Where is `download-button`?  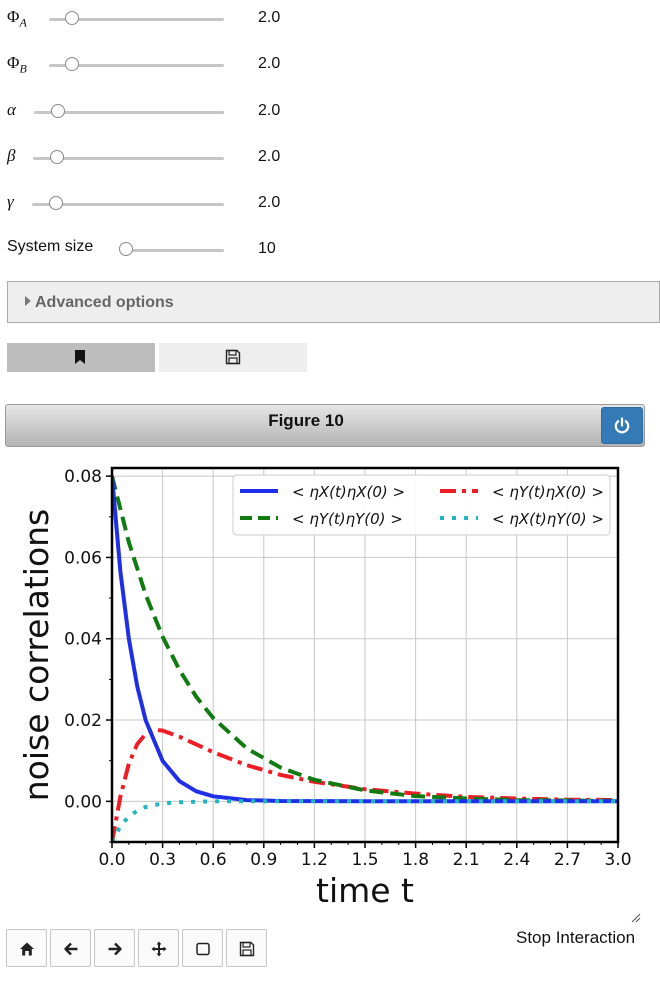
download-button is located at coordinates (246, 948).